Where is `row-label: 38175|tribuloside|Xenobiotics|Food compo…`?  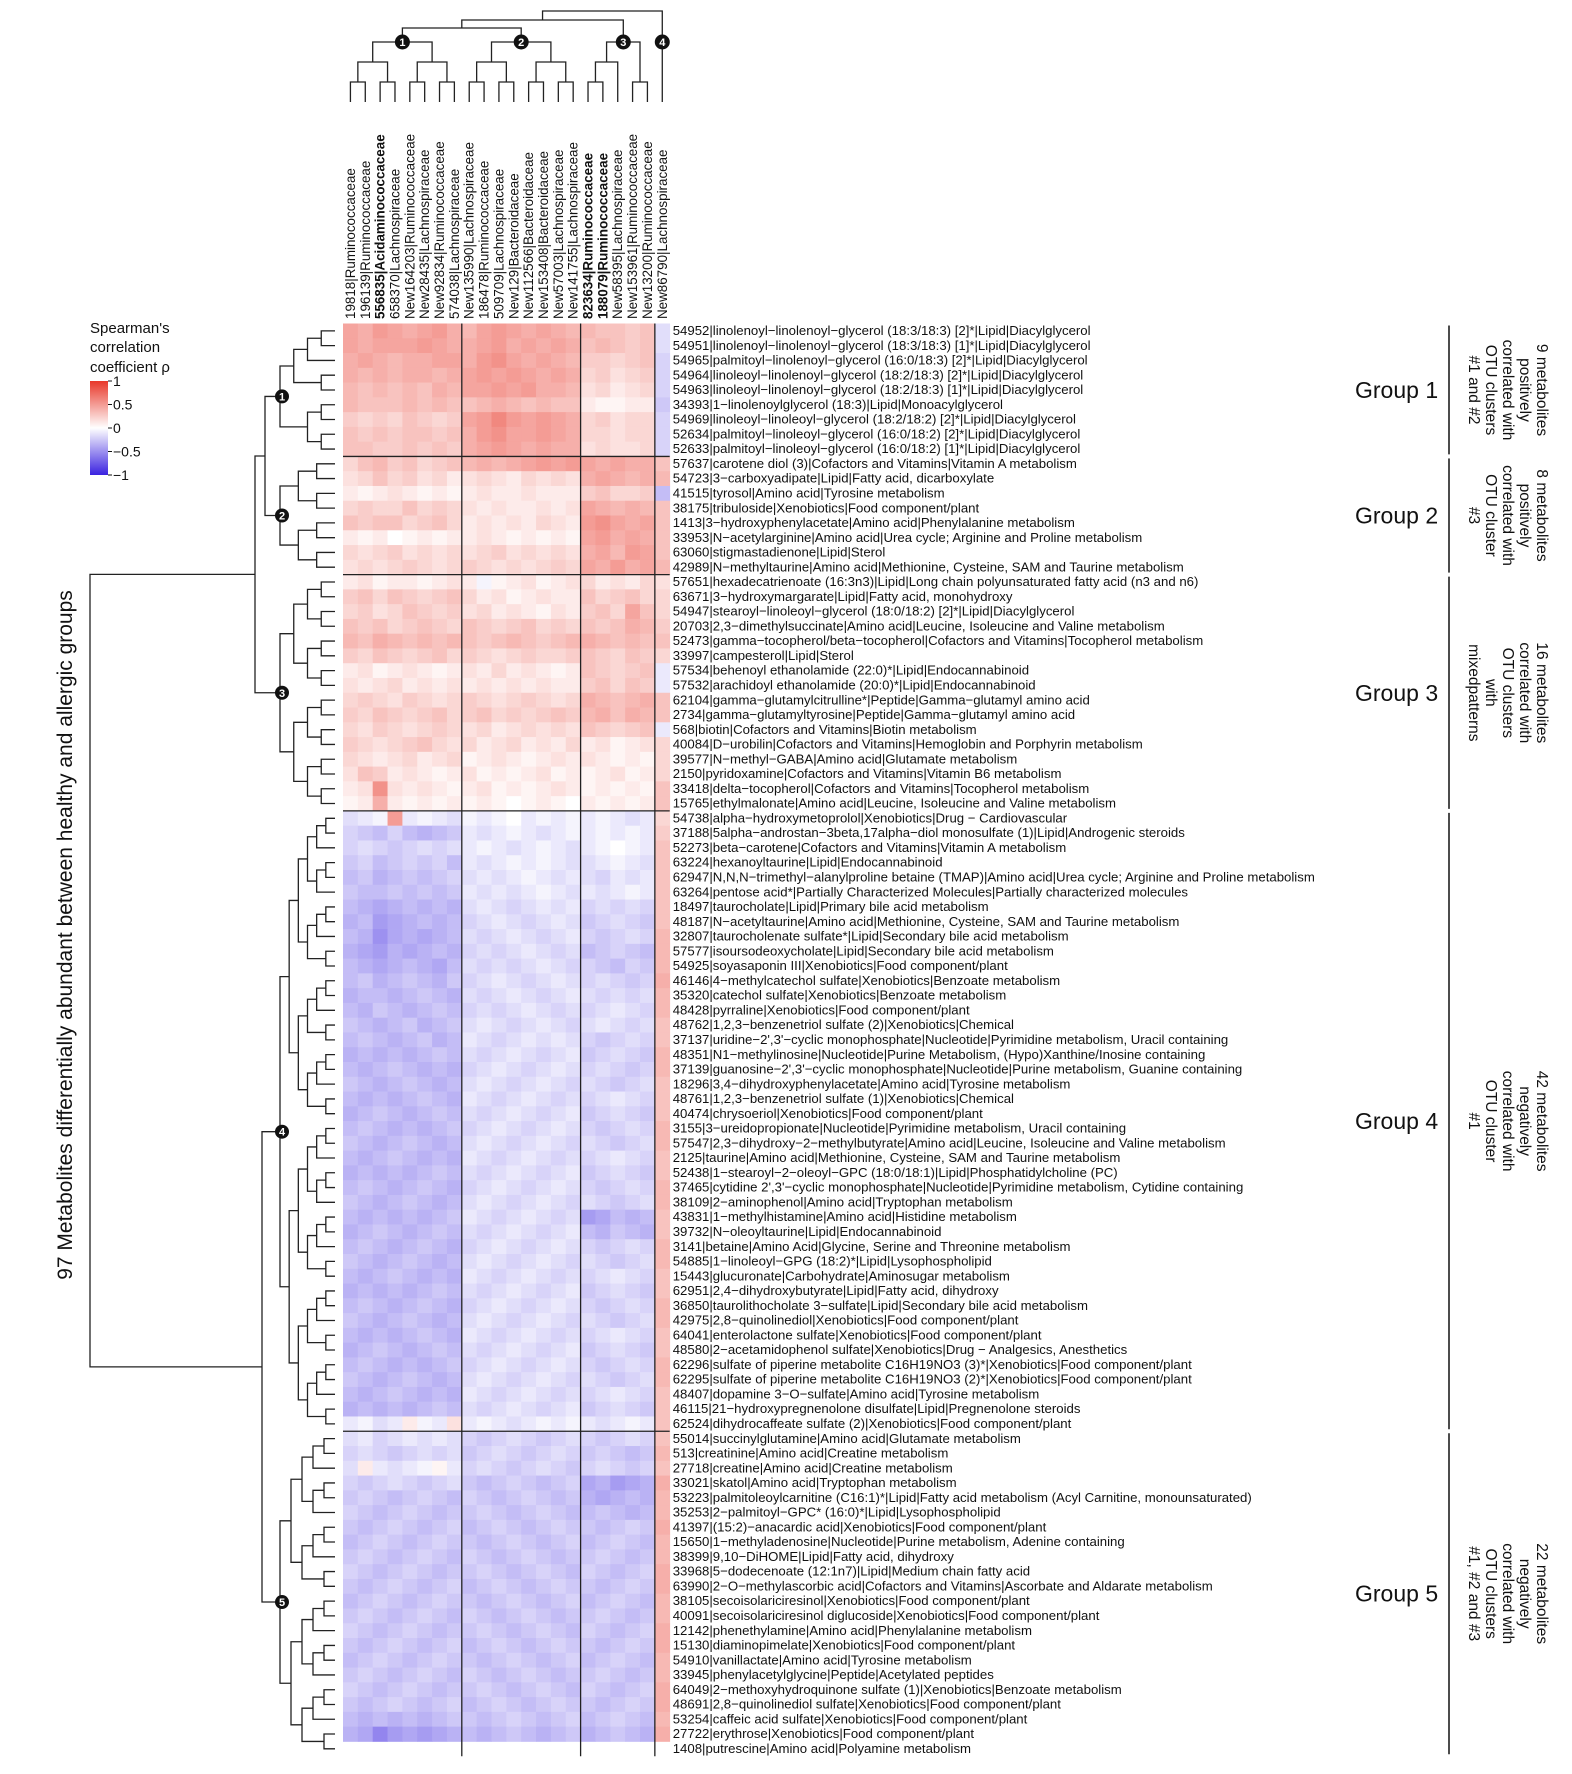
row-label: 38175|tribuloside|Xenobiotics|Food compo… is located at coordinates (826, 507).